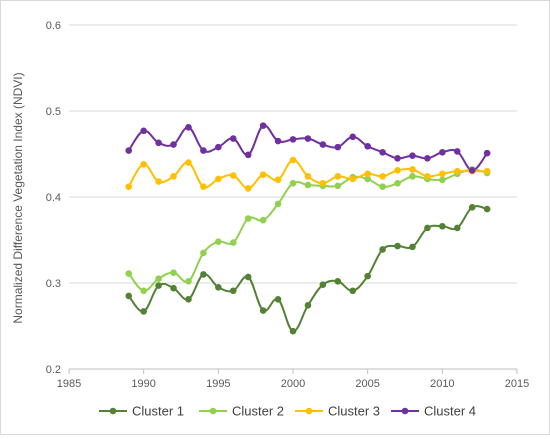 The image size is (550, 439). Describe the element at coordinates (442, 384) in the screenshot. I see `x-tick-label: 2010` at that location.